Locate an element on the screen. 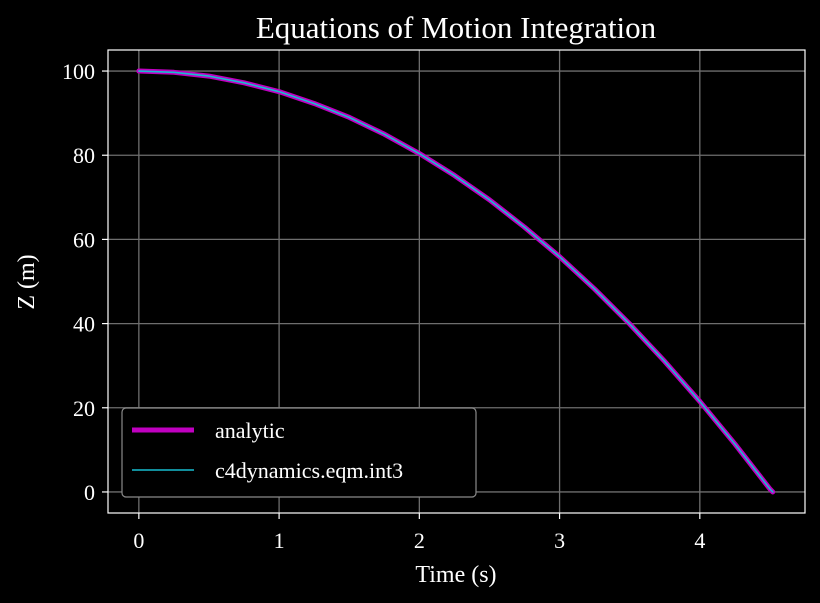 The width and height of the screenshot is (820, 603). legend-label-c4dynamics: c4dynamics.eqm.int3 is located at coordinates (309, 470).